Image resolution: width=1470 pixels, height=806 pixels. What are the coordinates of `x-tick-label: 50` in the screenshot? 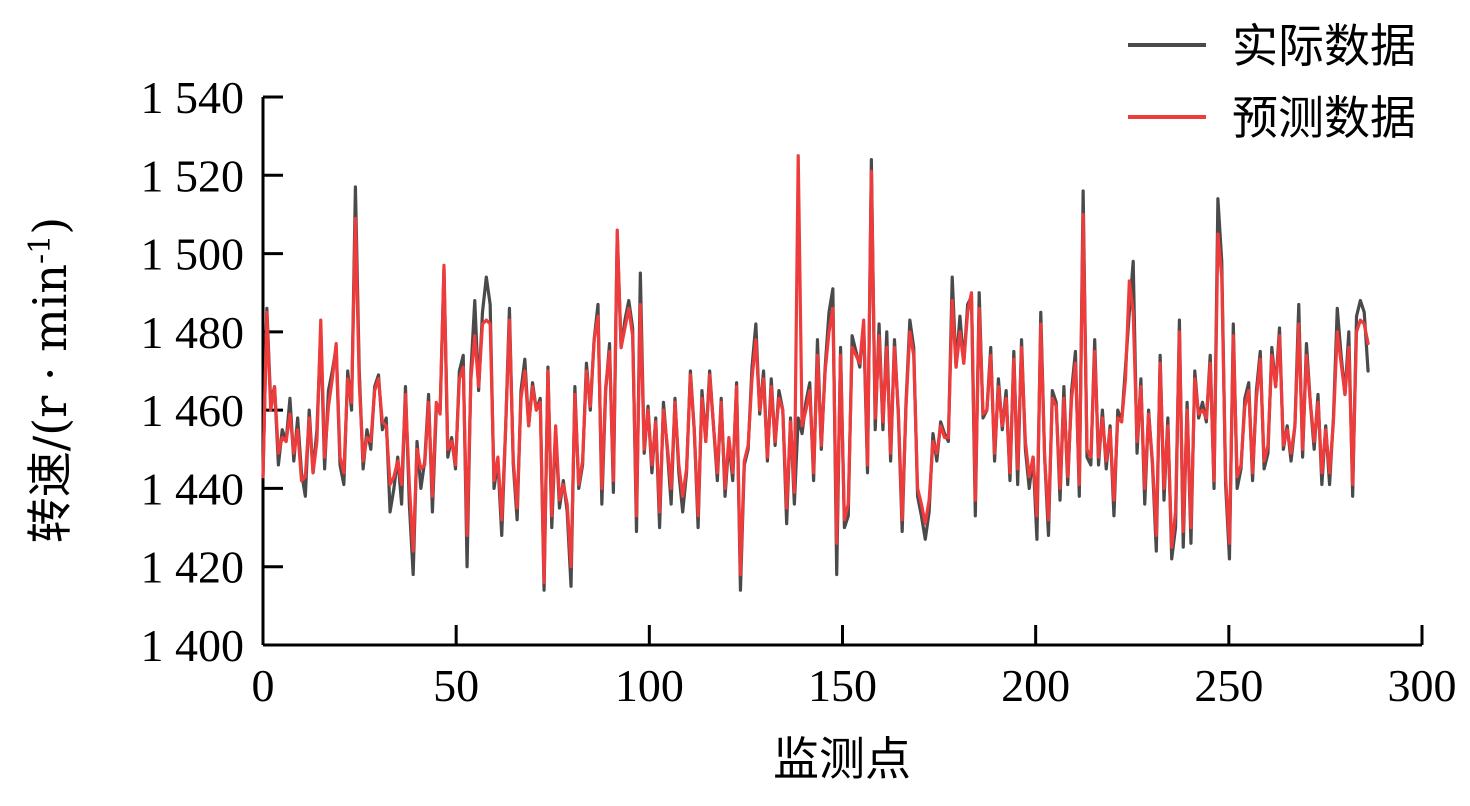 It's located at (456, 685).